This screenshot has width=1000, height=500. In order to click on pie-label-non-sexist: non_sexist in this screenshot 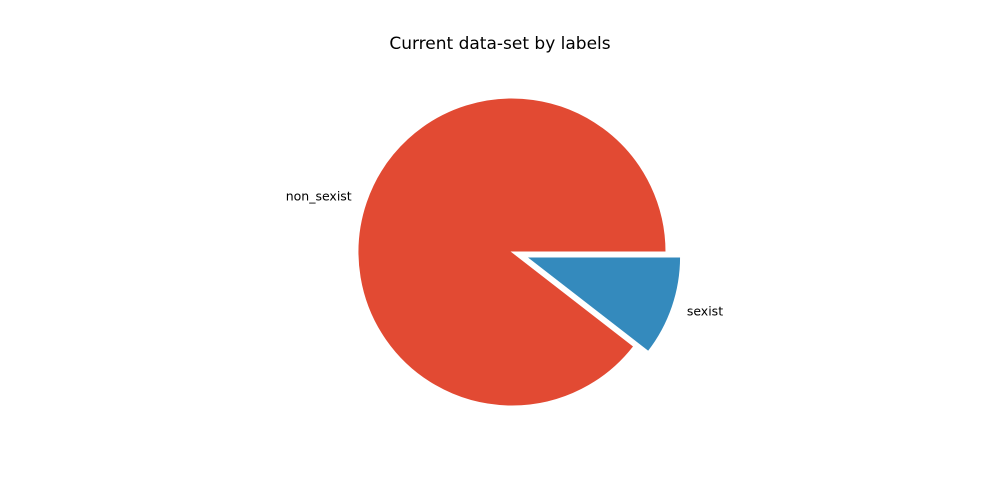, I will do `click(319, 196)`.